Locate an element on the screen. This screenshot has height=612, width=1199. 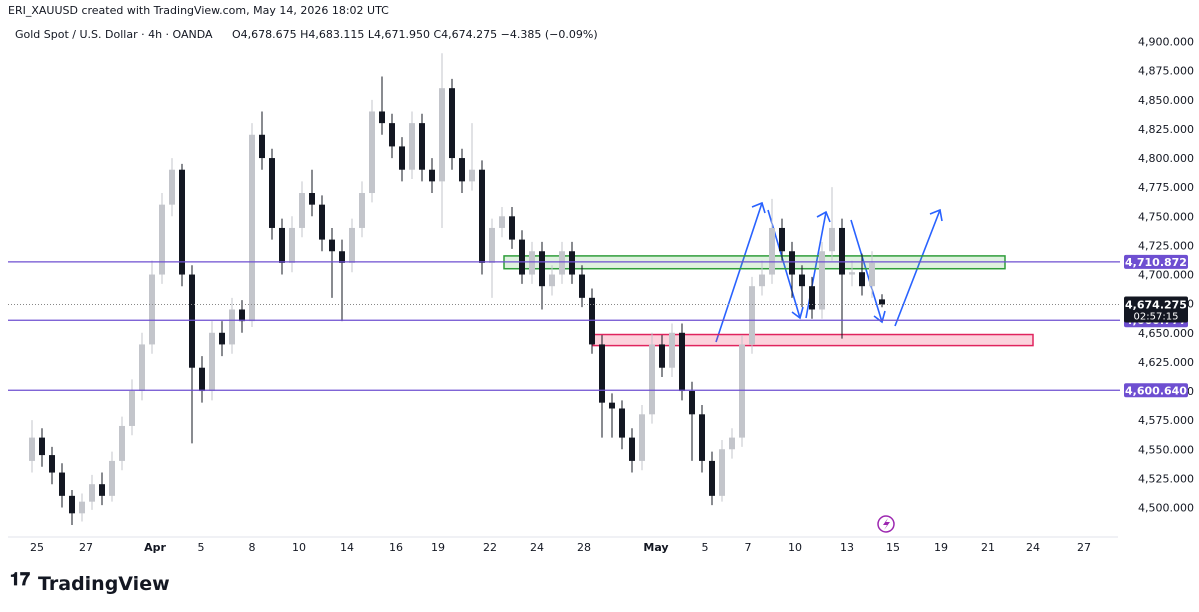
x-tick-label: 14 is located at coordinates (347, 547).